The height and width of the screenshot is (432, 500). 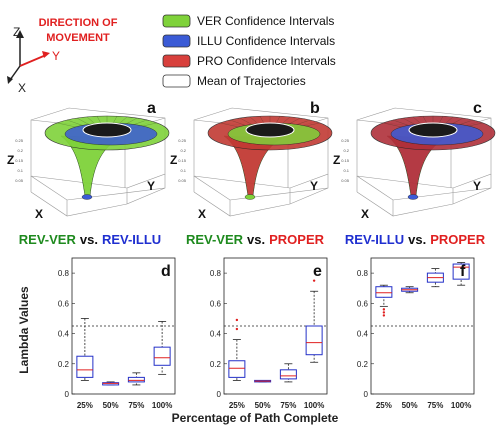 What do you see at coordinates (413, 197) in the screenshot?
I see `funnel-base-c` at bounding box center [413, 197].